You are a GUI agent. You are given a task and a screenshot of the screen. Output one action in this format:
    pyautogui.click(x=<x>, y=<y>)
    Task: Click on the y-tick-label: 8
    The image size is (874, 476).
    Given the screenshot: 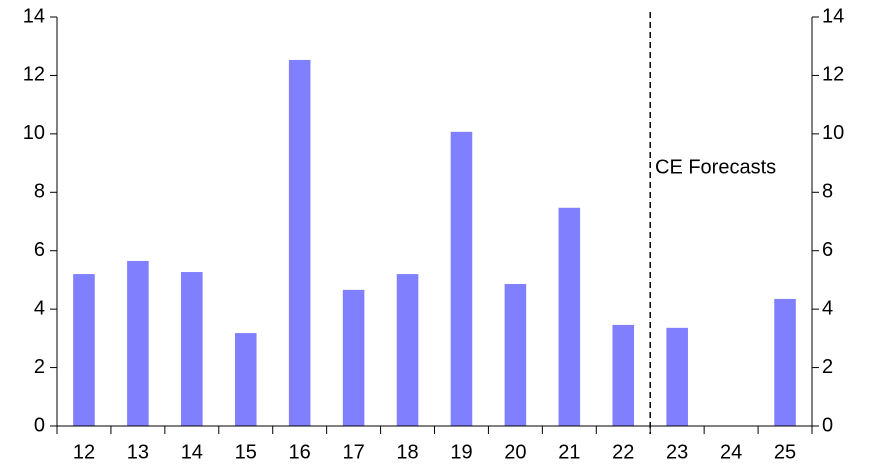 What is the action you would take?
    pyautogui.click(x=39, y=192)
    